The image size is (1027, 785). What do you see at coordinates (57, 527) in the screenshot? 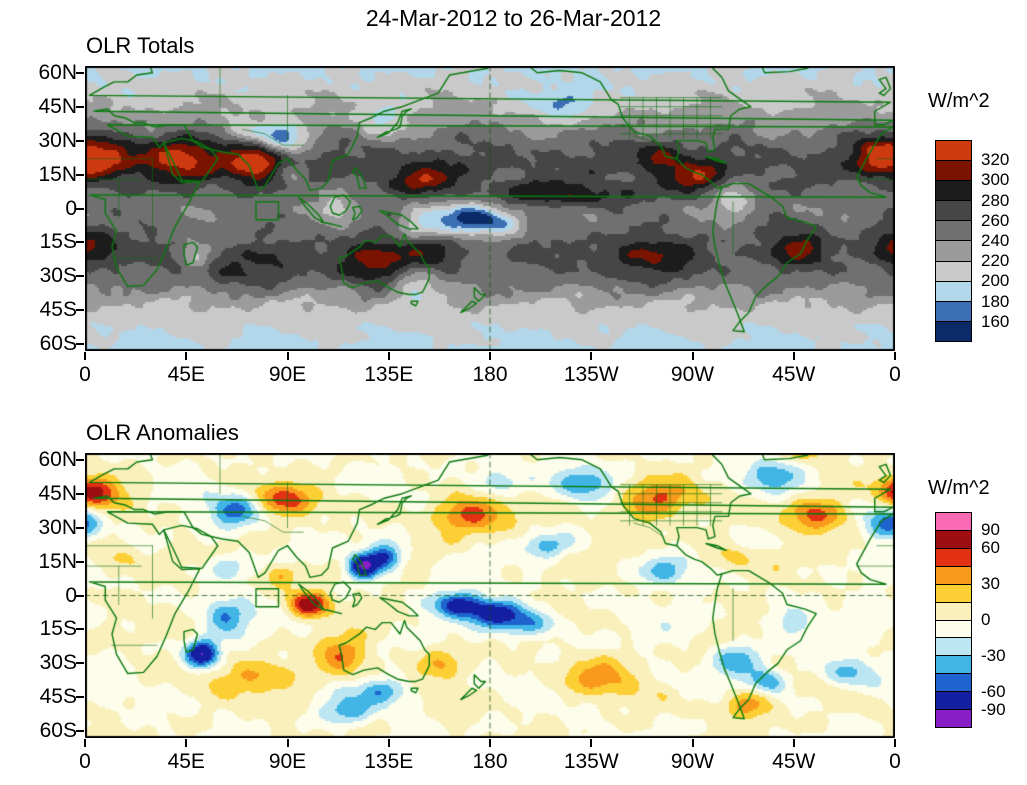
I see `y-axis-label: 30N` at bounding box center [57, 527].